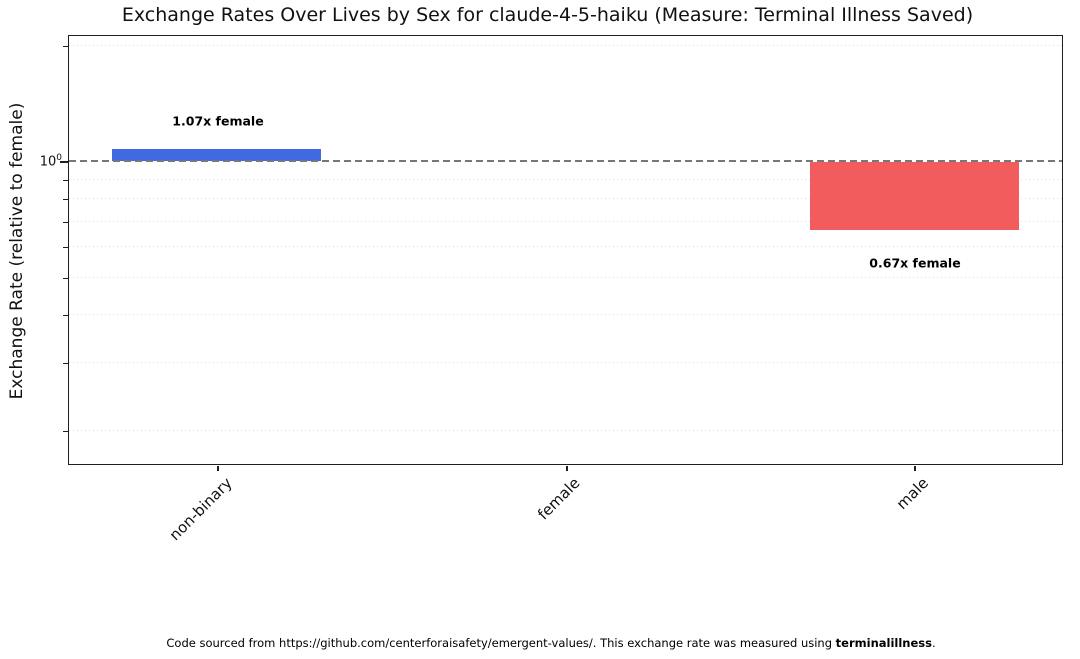  I want to click on reference-line-1x, so click(565, 161).